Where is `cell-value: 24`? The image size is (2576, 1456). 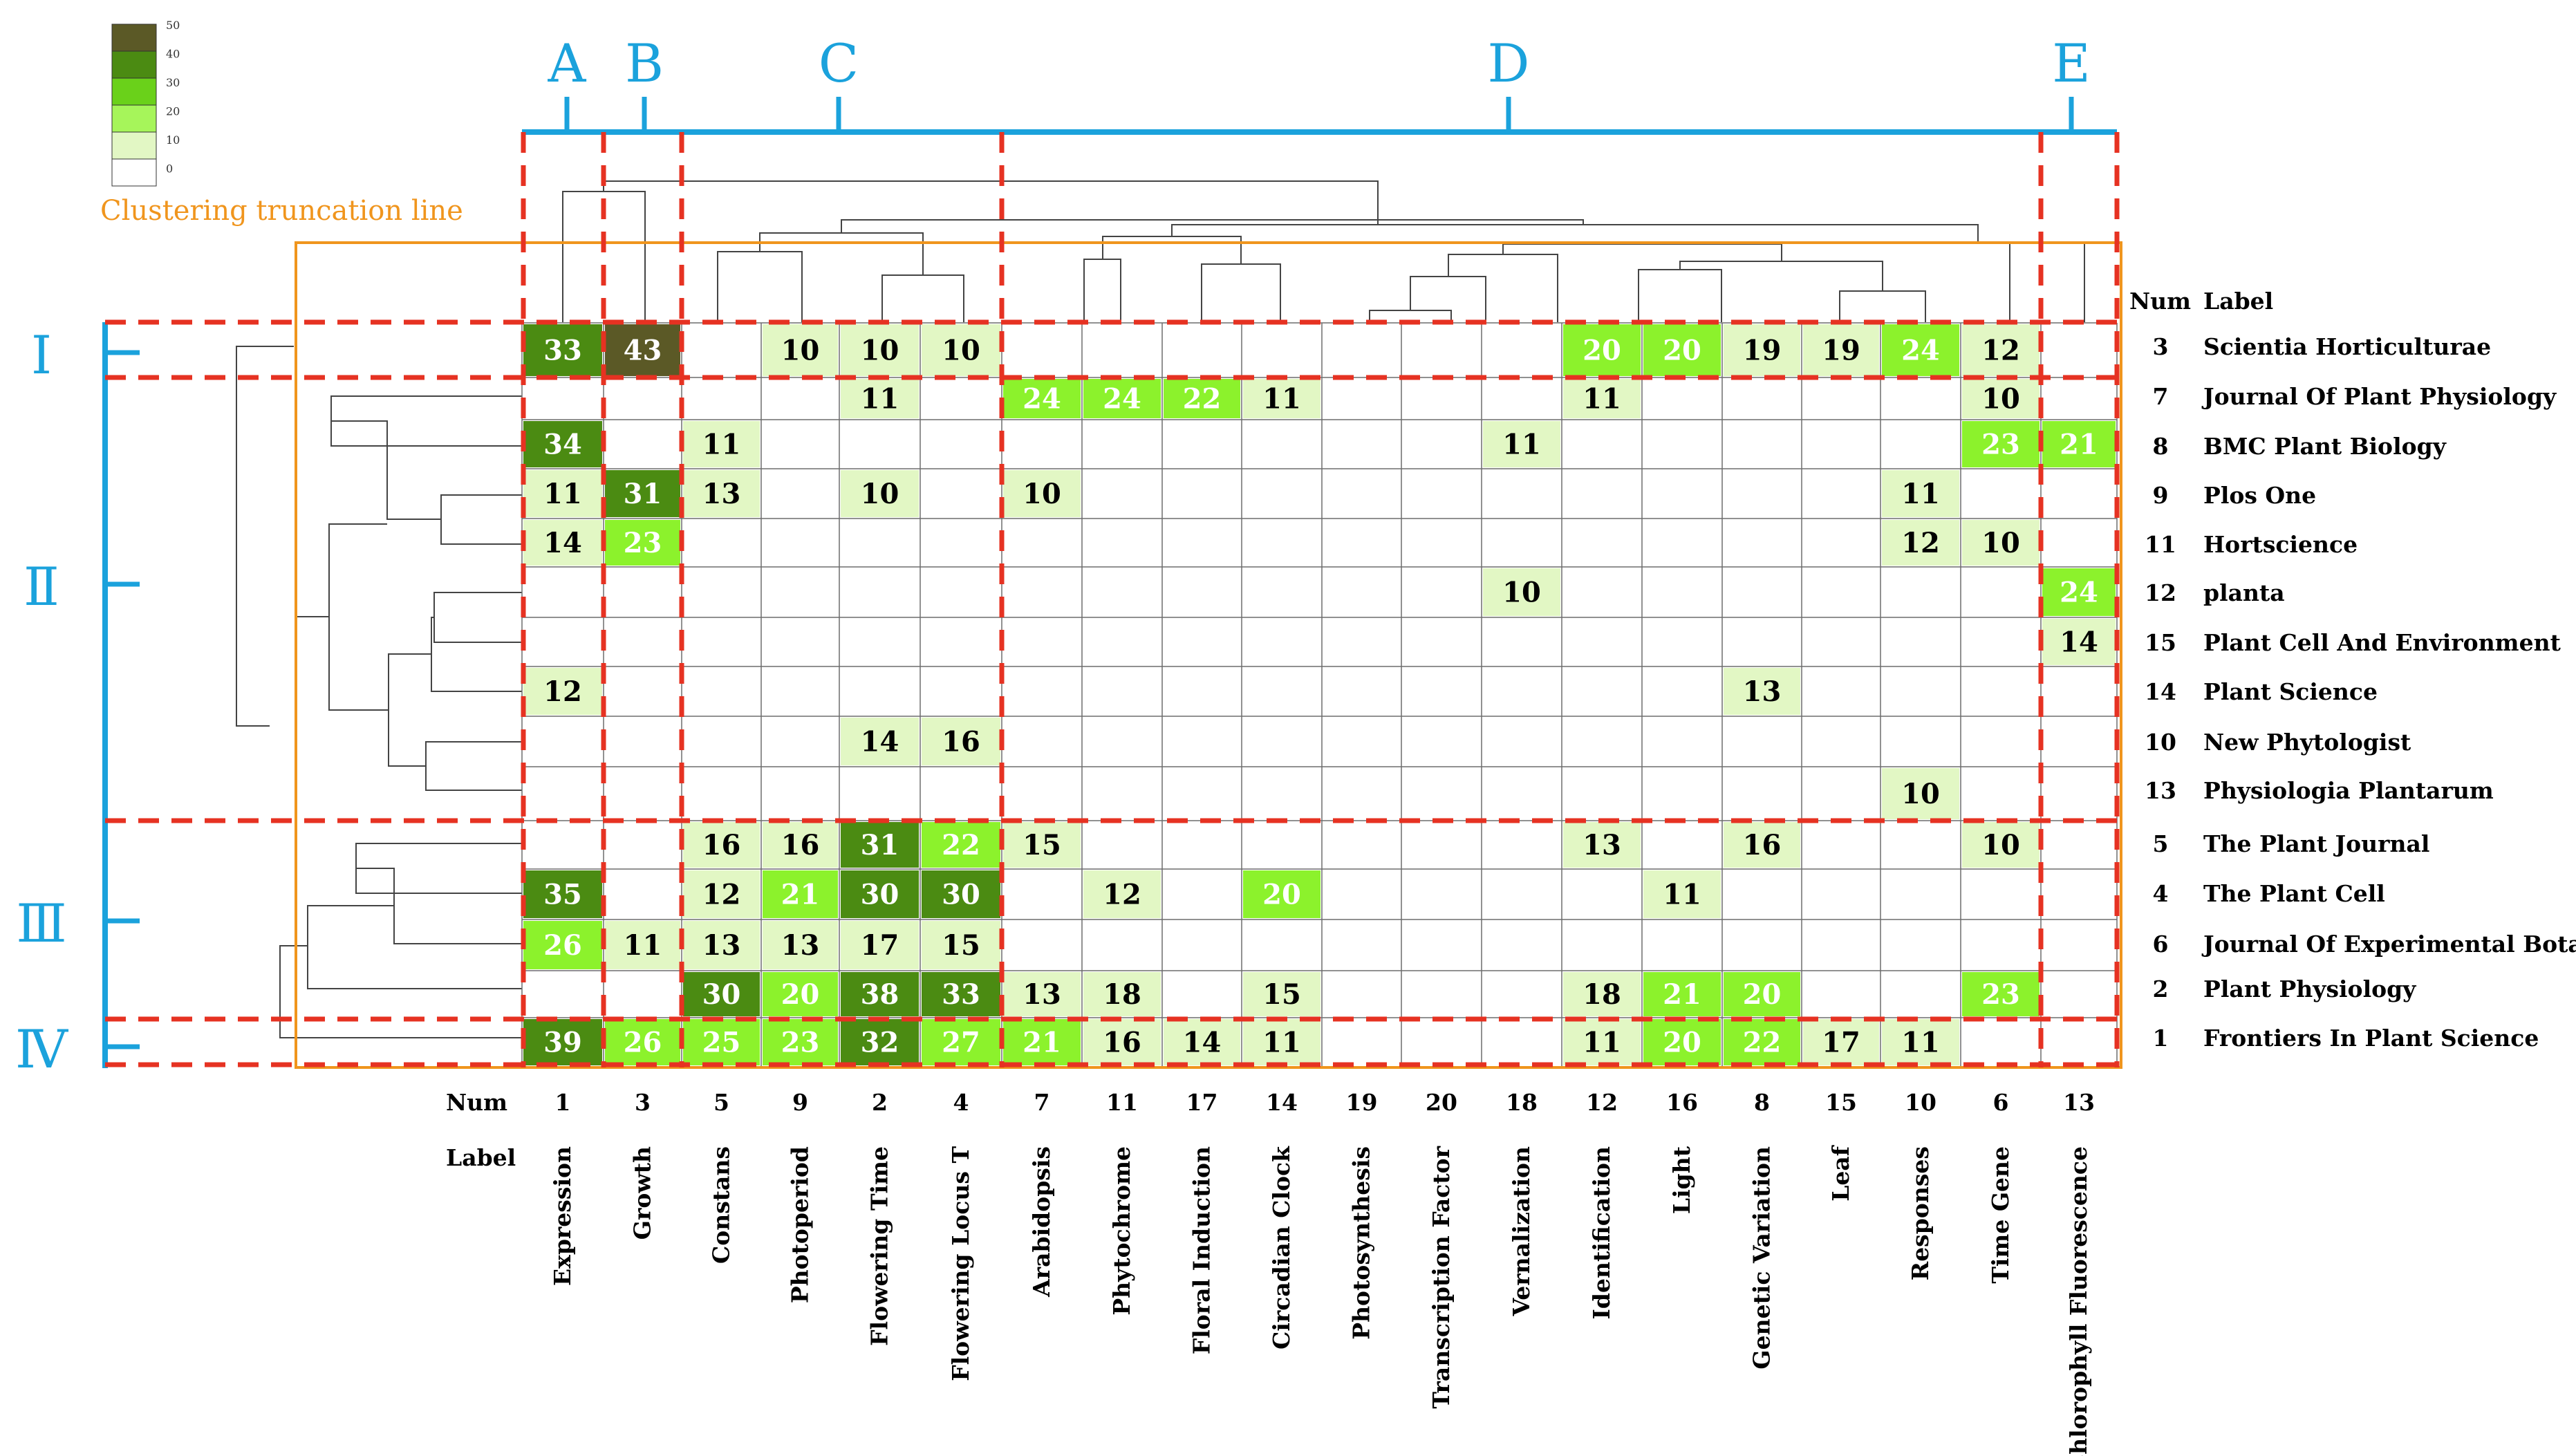 cell-value: 24 is located at coordinates (1920, 351).